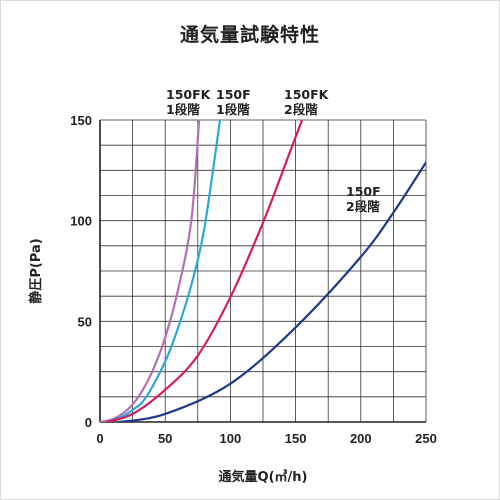  Describe the element at coordinates (36, 270) in the screenshot. I see `y-axis-title: 静圧P(Pa)` at that location.